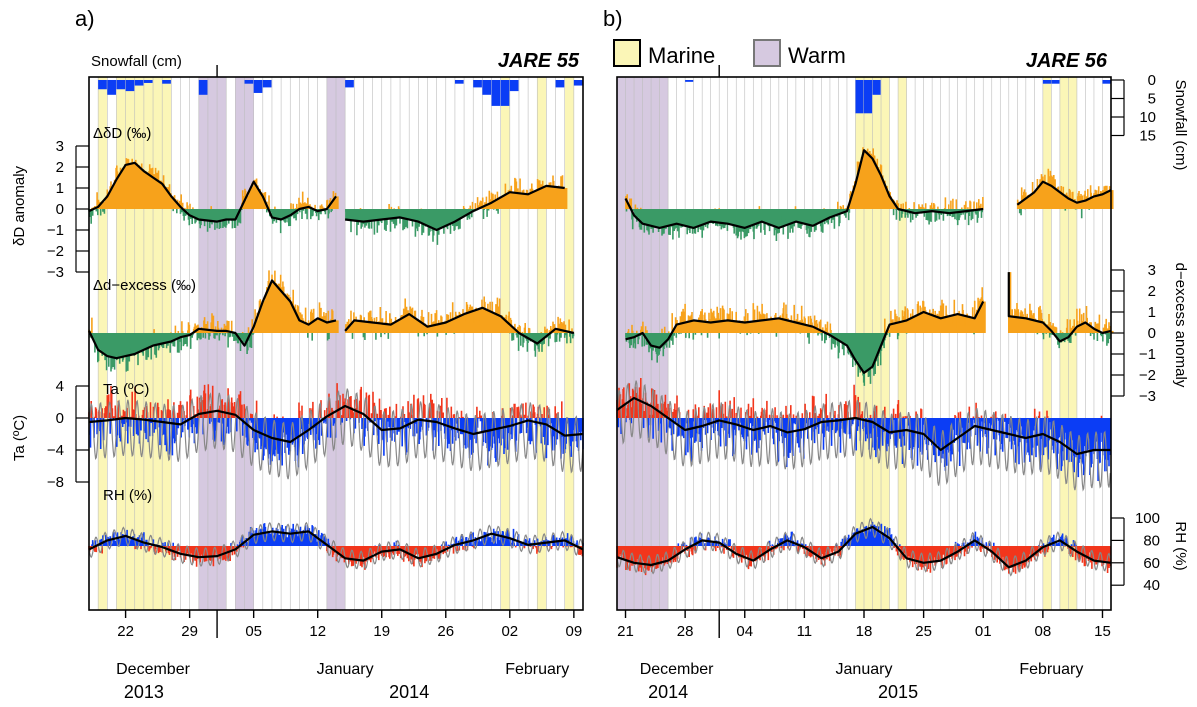 The width and height of the screenshot is (1197, 707). Describe the element at coordinates (55, 450) in the screenshot. I see `ta-tick-label: −4` at that location.